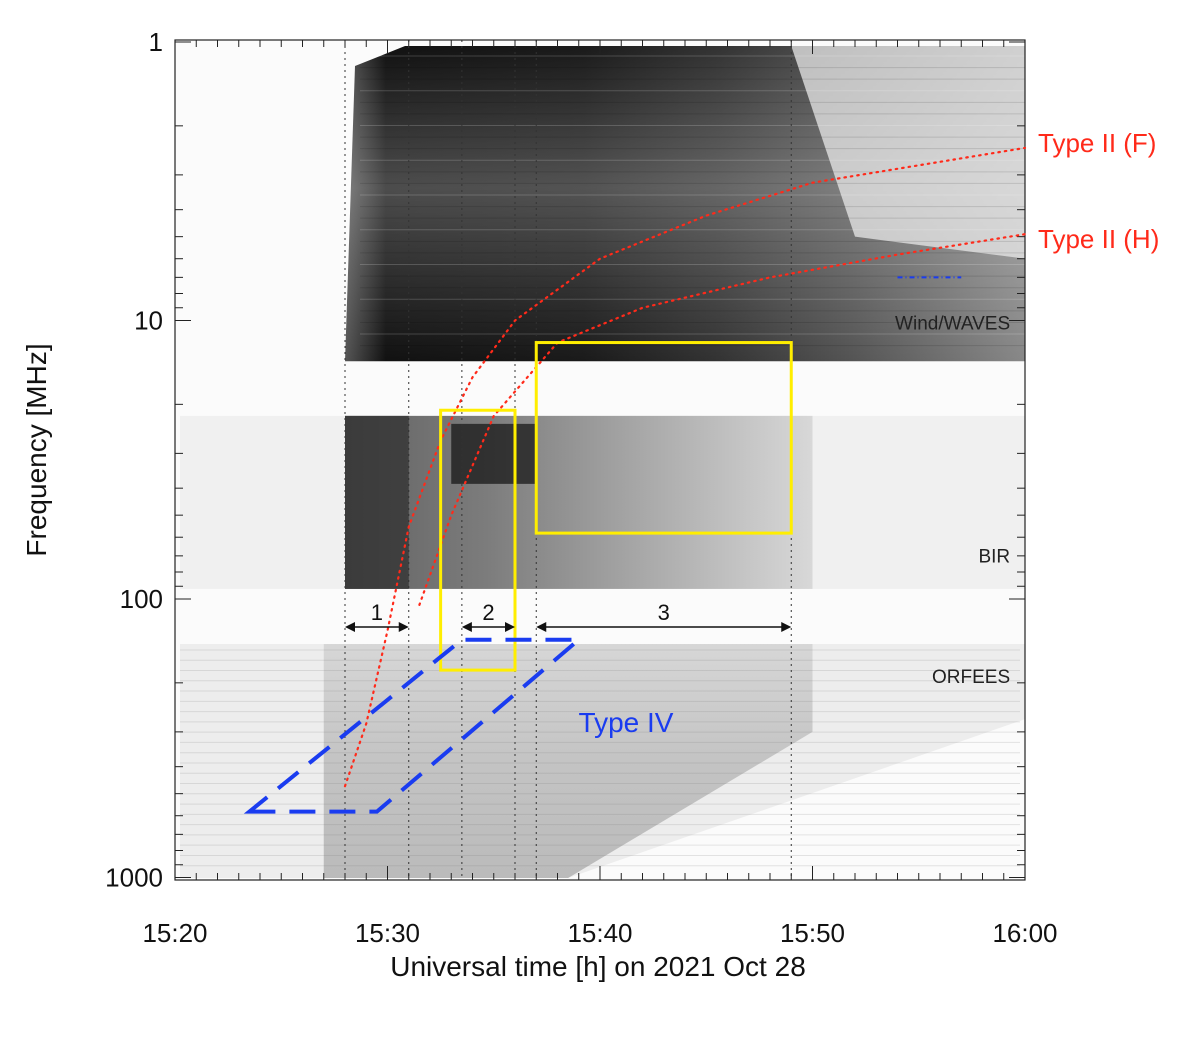 This screenshot has width=1200, height=1040. What do you see at coordinates (156, 42) in the screenshot?
I see `y-tick-label: 1` at bounding box center [156, 42].